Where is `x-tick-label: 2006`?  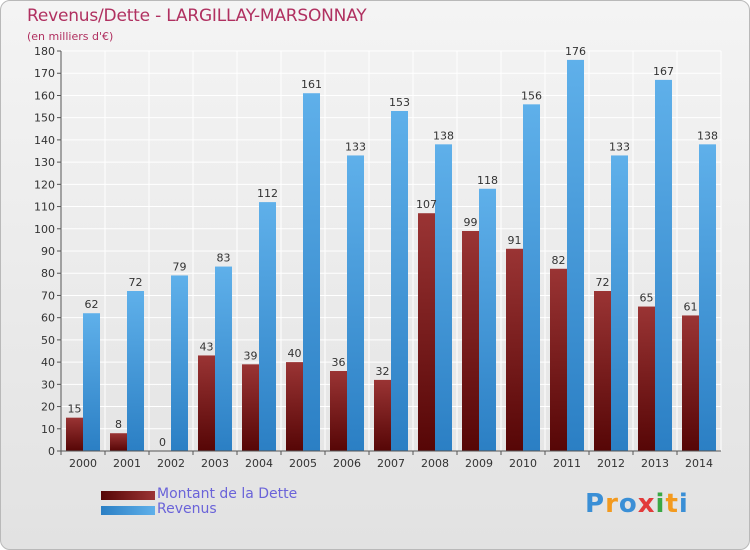 x-tick-label: 2006 is located at coordinates (347, 463).